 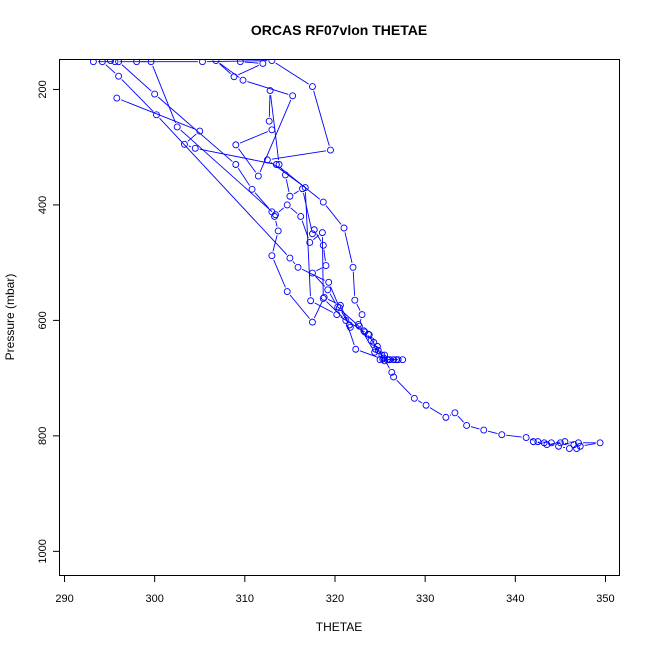 I want to click on x-axis: 290 300 310 320 330 340 350, so click(x=335, y=590).